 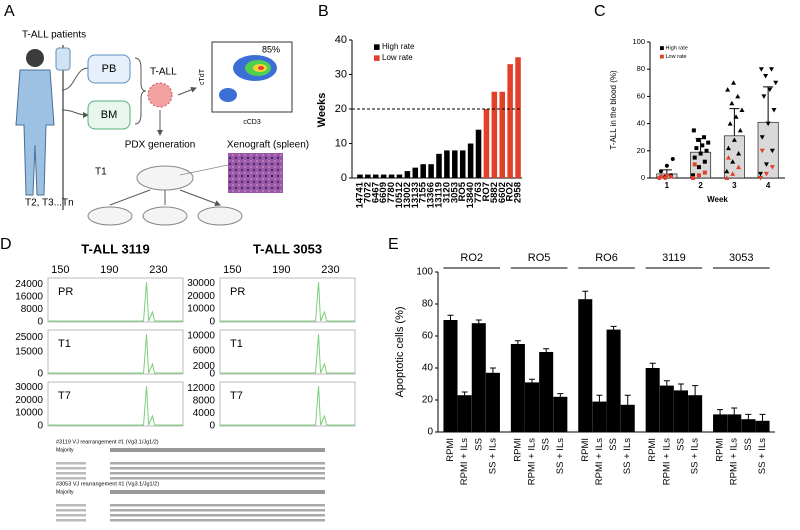 What do you see at coordinates (539, 258) in the screenshot?
I see `group-label: RO5` at bounding box center [539, 258].